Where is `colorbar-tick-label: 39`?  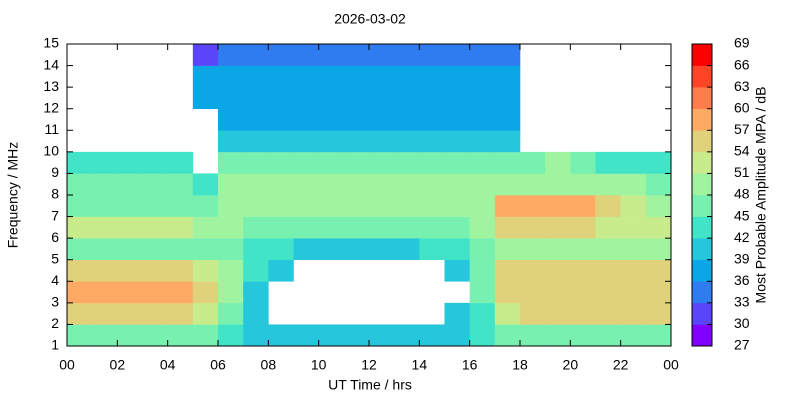
colorbar-tick-label: 39 is located at coordinates (742, 258).